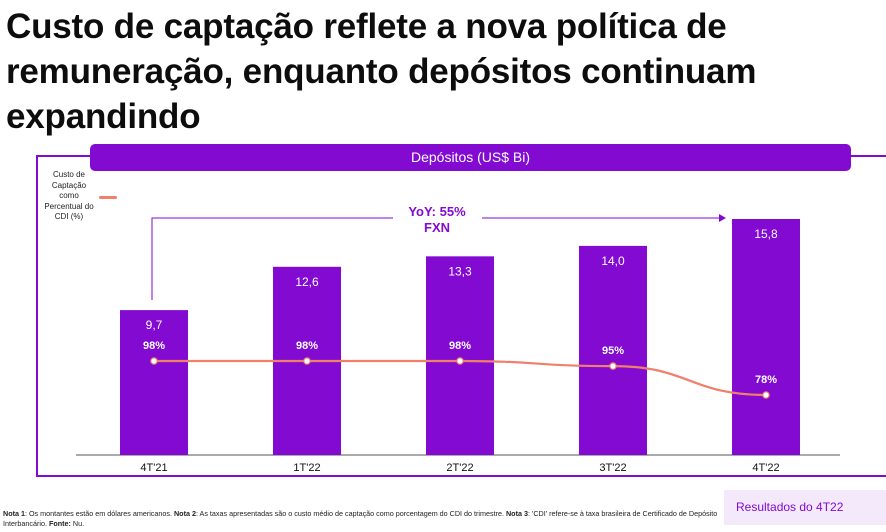 The image size is (886, 532). What do you see at coordinates (108, 197) in the screenshot?
I see `legend-swatch` at bounding box center [108, 197].